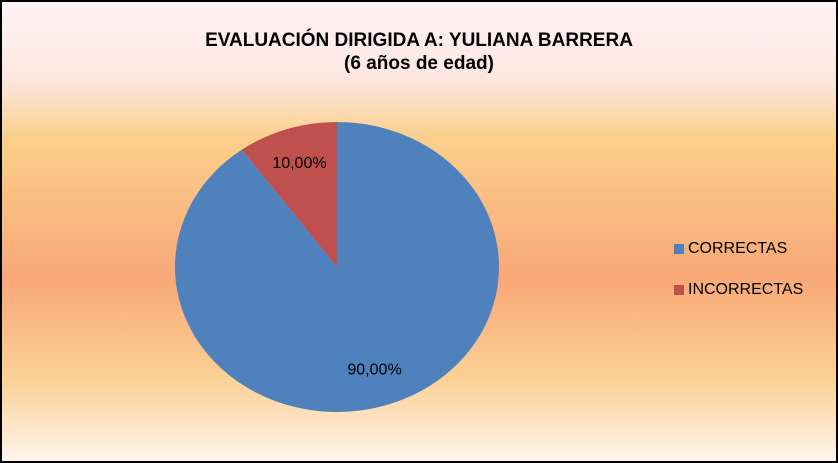  Describe the element at coordinates (745, 289) in the screenshot. I see `legend-label: INCORRECTAS` at that location.